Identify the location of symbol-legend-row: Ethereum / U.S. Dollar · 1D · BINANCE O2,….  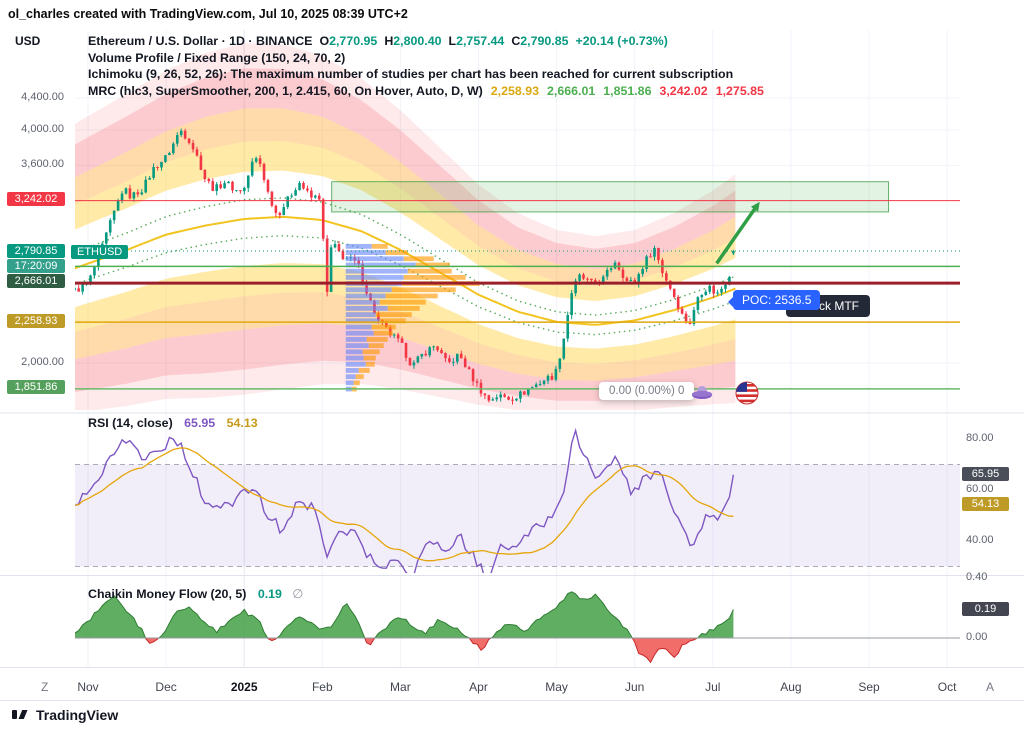
(426, 41).